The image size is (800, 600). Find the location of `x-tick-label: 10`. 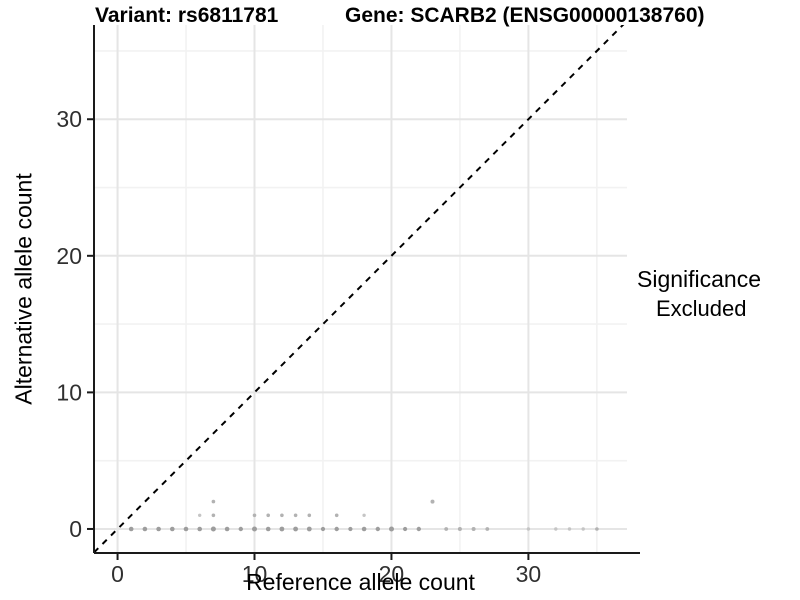

x-tick-label: 10 is located at coordinates (255, 574).